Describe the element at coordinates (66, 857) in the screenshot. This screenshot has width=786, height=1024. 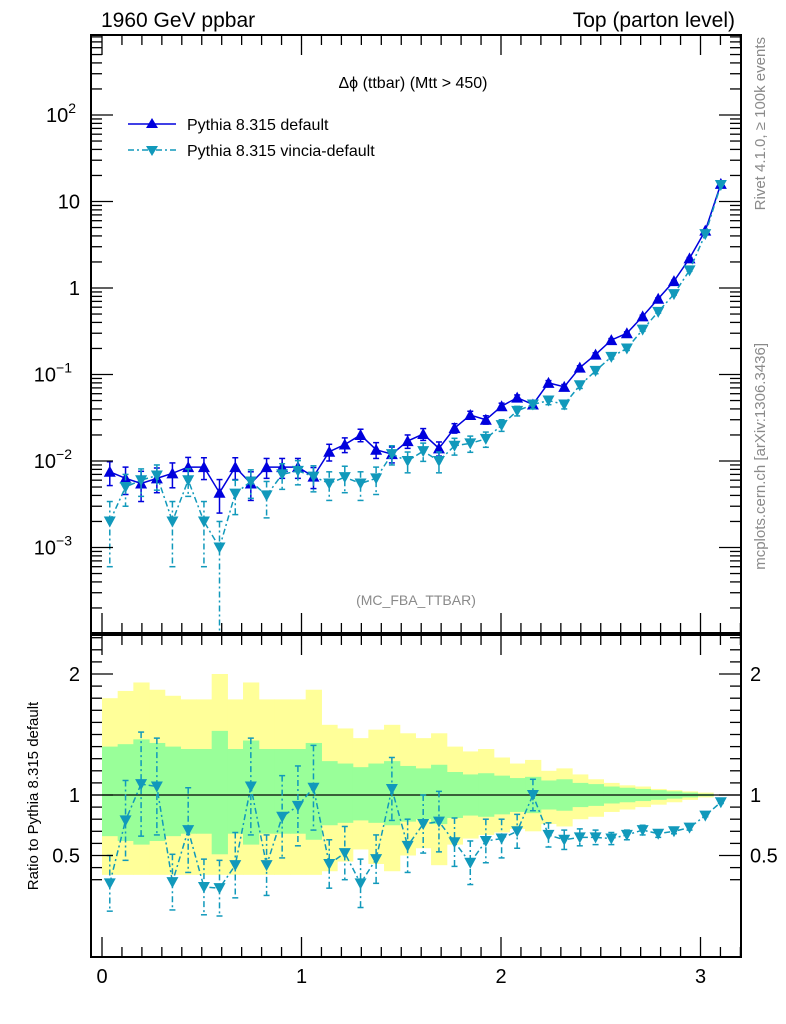
I see `ratio-y-tick-label: 0.5` at that location.